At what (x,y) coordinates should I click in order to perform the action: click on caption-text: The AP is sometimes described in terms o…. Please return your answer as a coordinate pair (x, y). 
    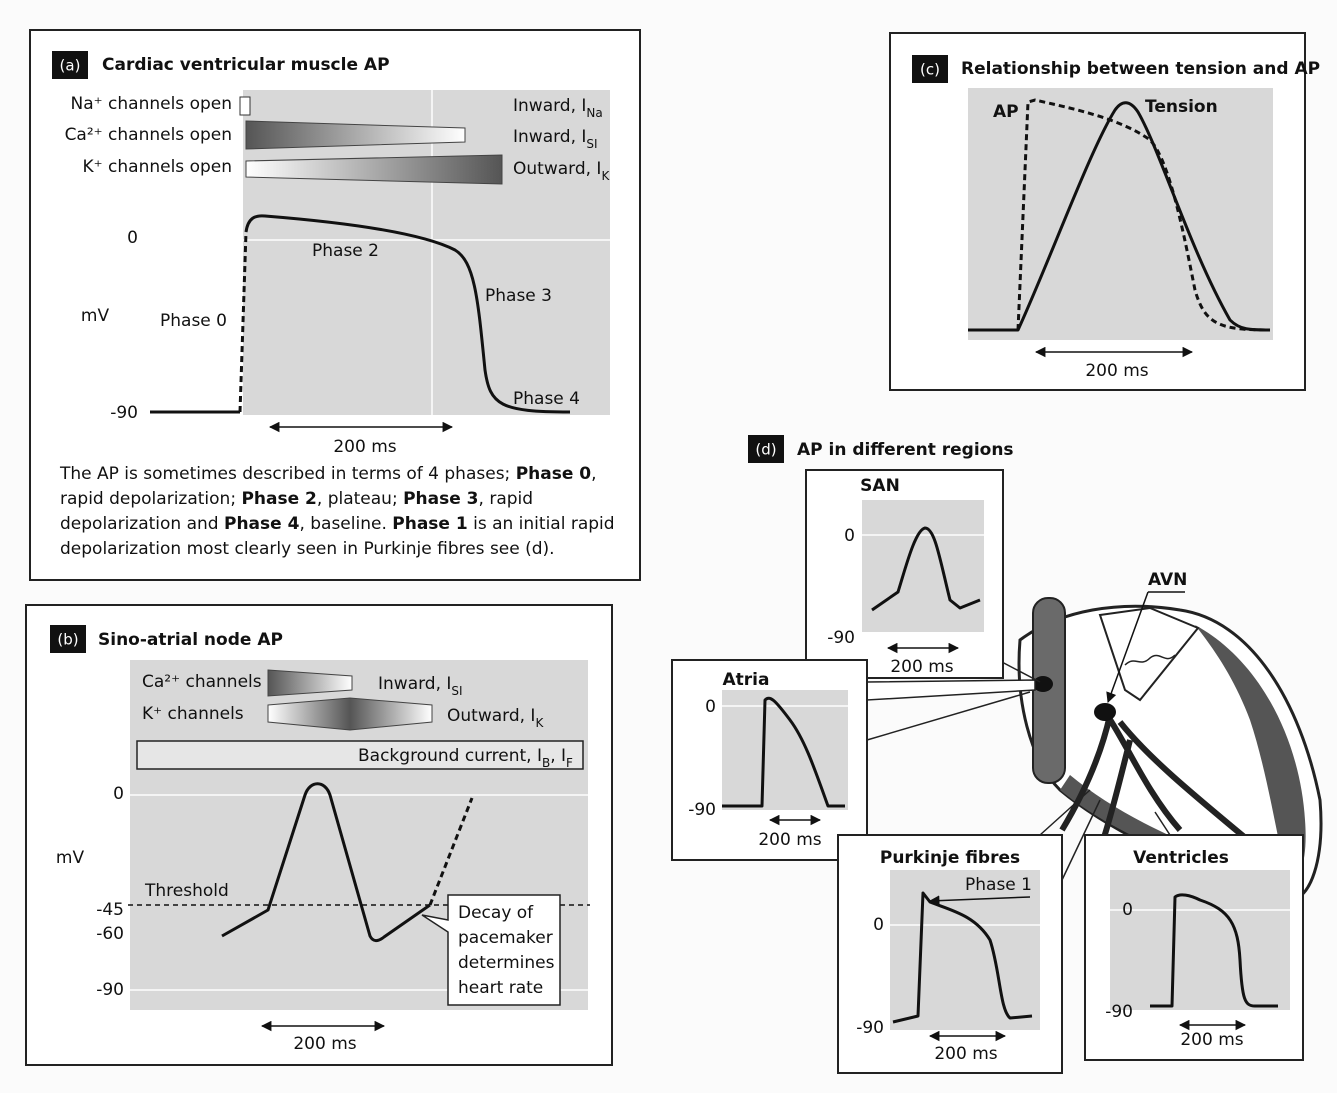
    Looking at the image, I should click on (288, 474).